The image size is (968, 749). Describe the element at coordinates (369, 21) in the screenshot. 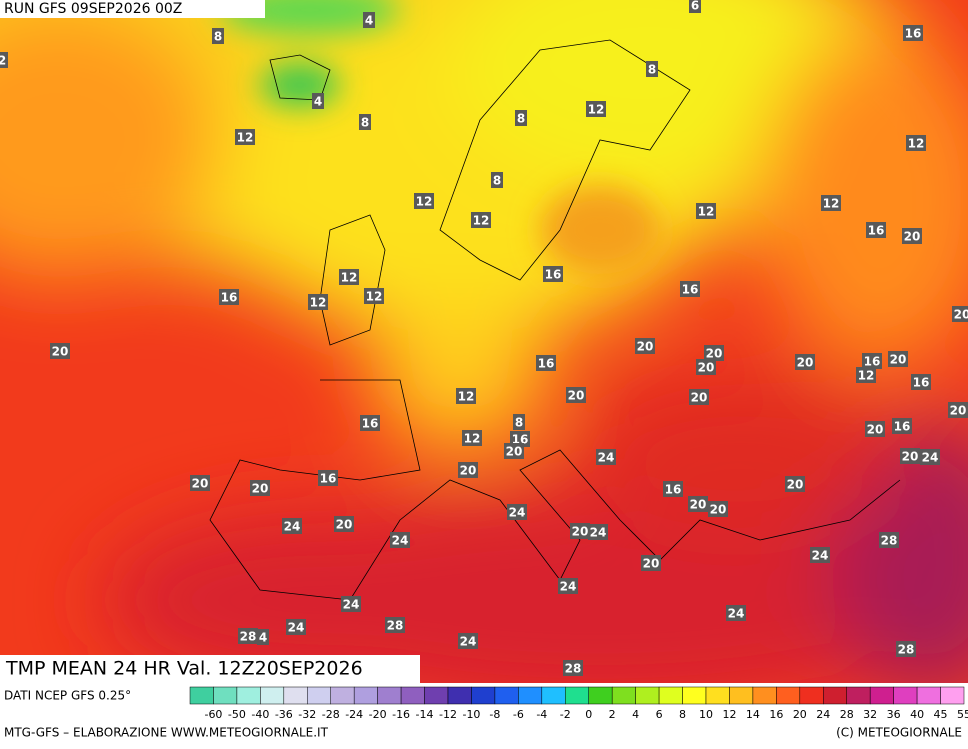

I see `contour-label: 4` at that location.